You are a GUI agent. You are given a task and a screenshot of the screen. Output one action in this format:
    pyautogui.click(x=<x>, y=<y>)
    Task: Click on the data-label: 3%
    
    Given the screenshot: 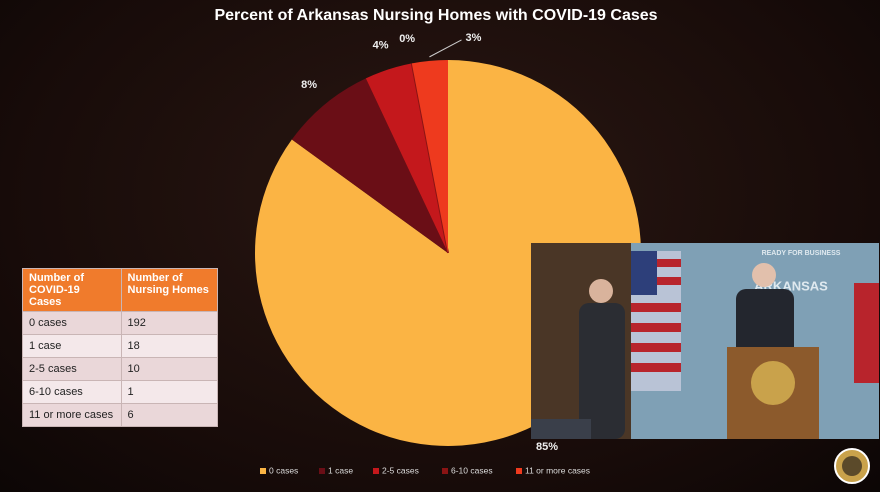 What is the action you would take?
    pyautogui.click(x=474, y=38)
    